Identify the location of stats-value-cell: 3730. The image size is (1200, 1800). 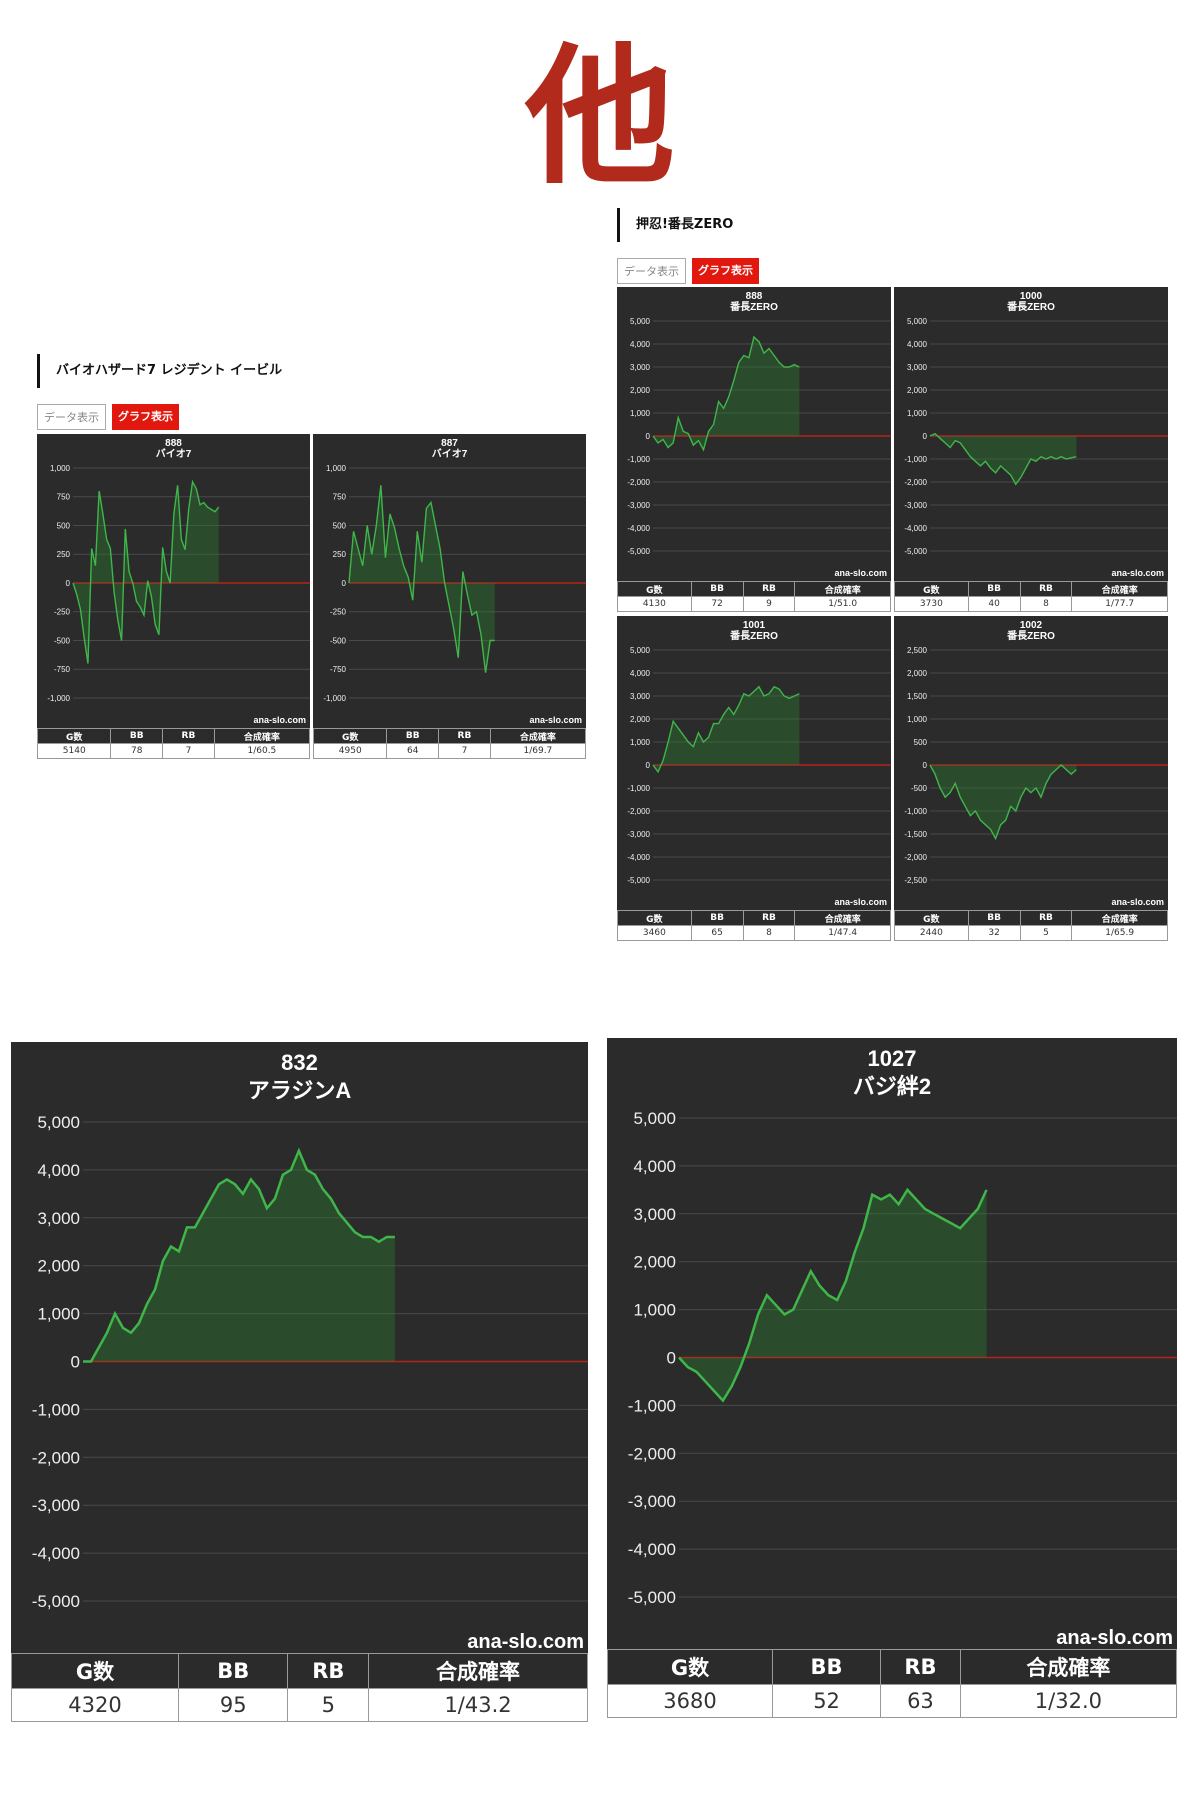
(931, 604).